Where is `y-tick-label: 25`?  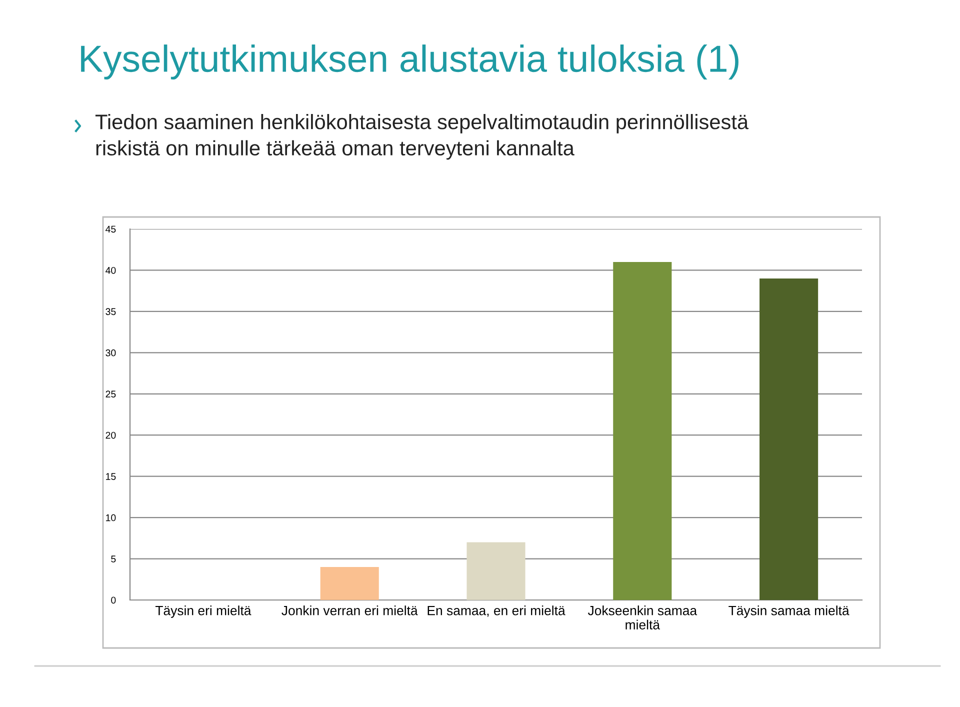 y-tick-label: 25 is located at coordinates (111, 394).